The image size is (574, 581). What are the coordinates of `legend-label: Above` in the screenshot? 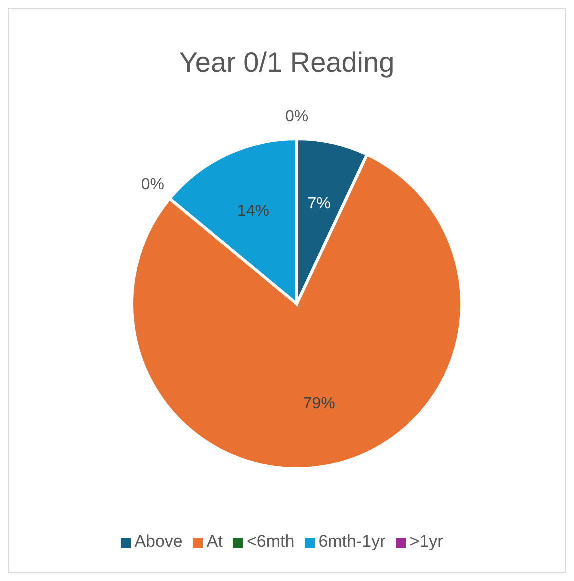 It's located at (158, 541).